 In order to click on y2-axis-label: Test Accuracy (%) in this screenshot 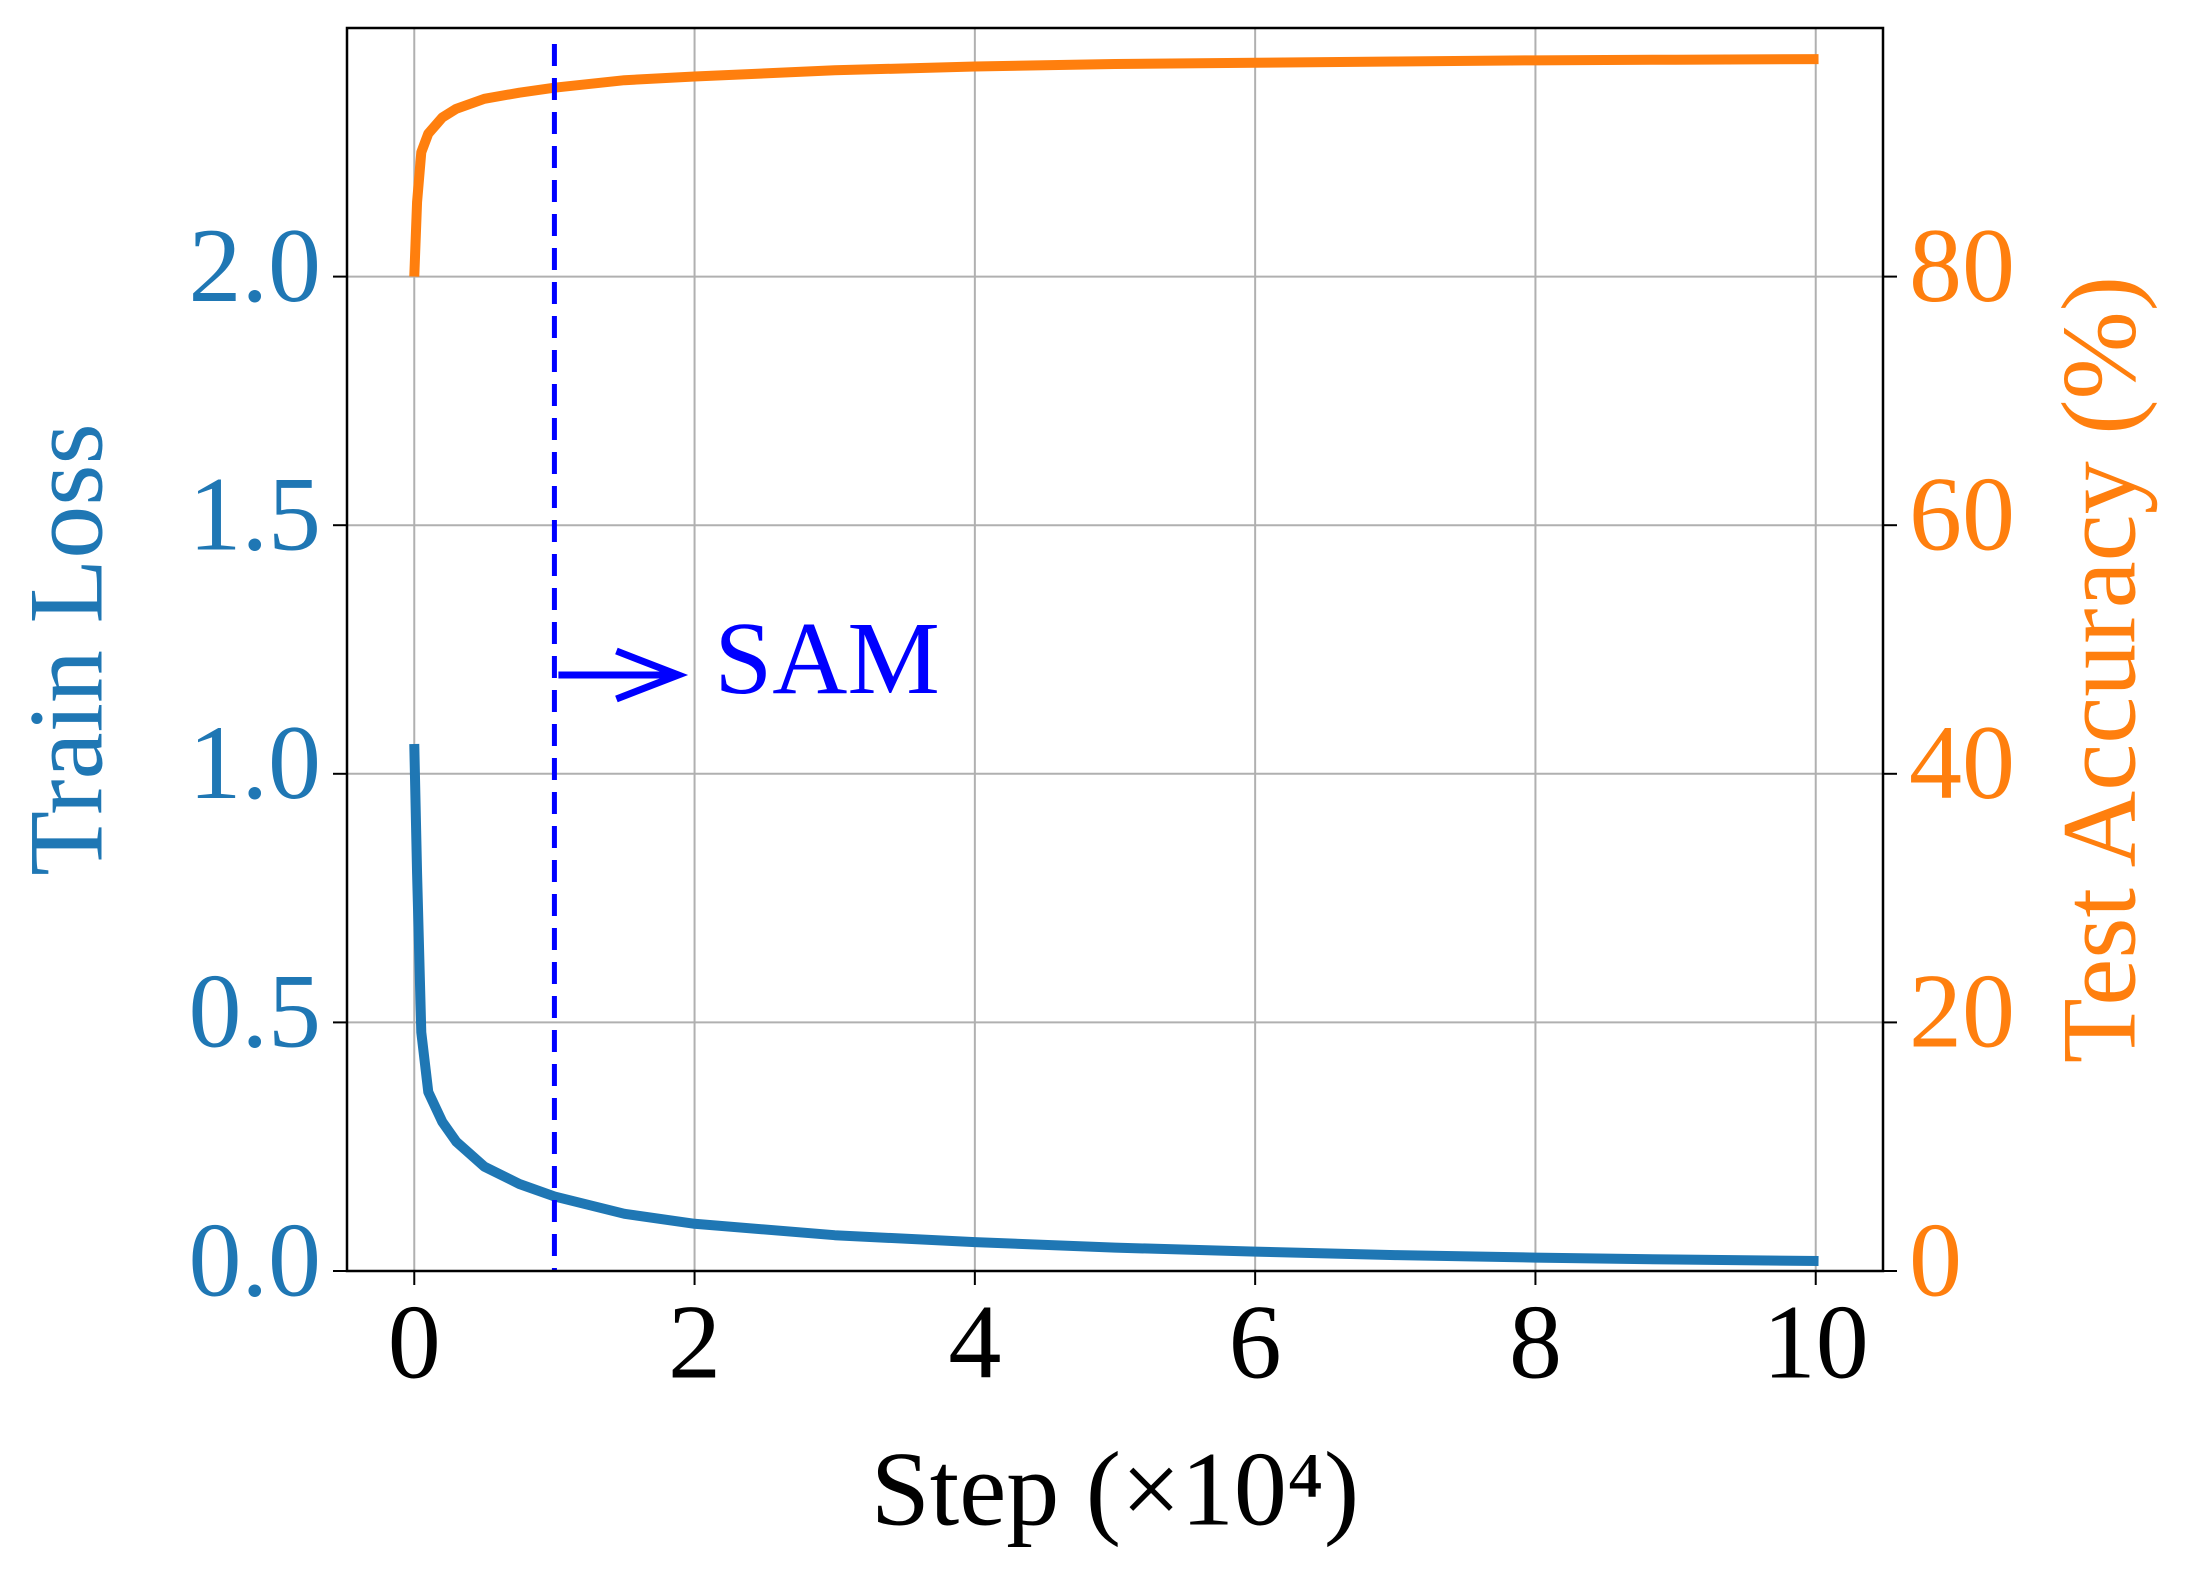, I will do `click(2098, 669)`.